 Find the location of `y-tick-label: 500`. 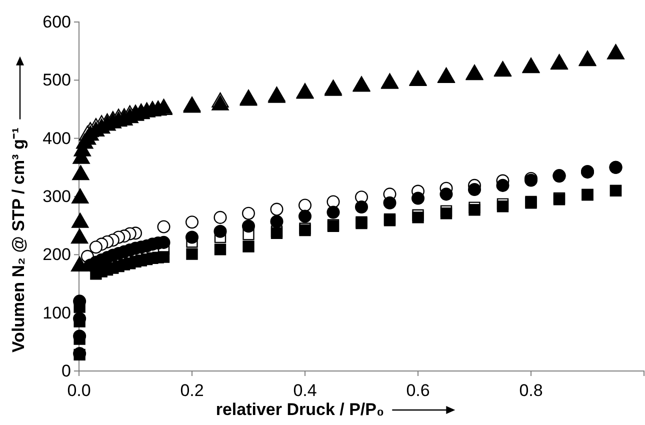

y-tick-label: 500 is located at coordinates (56, 80).